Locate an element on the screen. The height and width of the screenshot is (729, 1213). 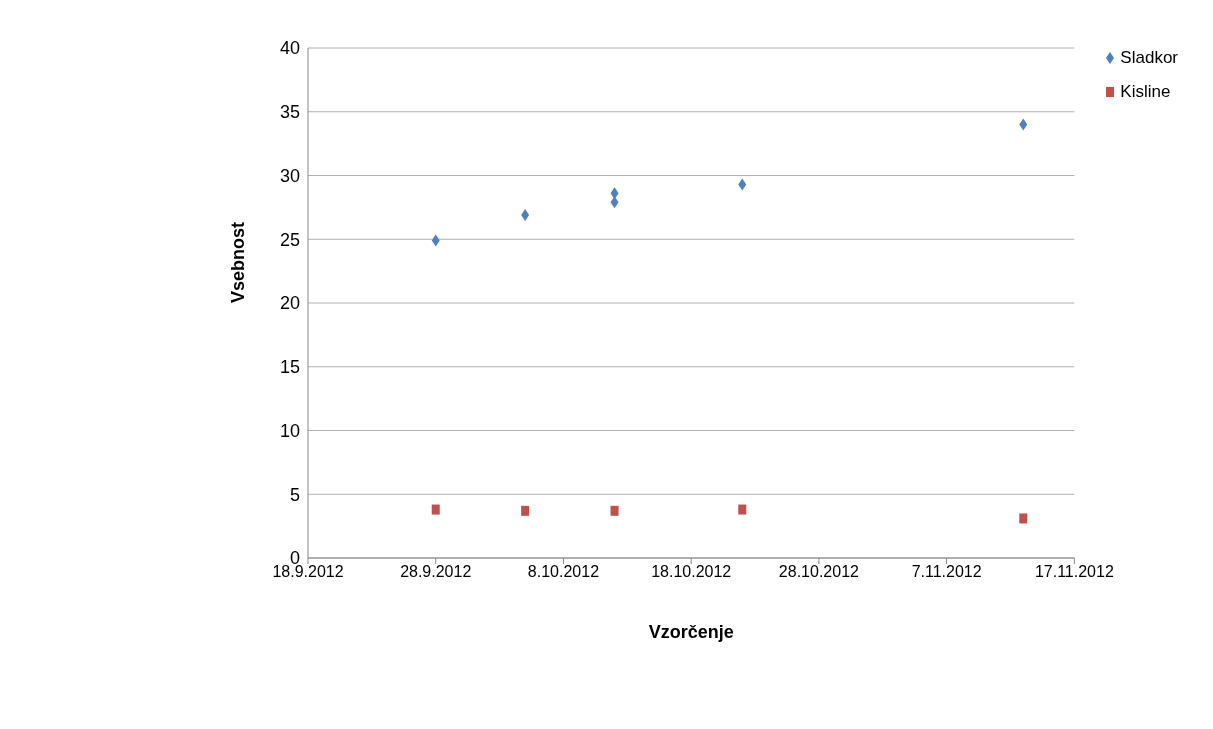
y-tick-label: 30 is located at coordinates (289, 175).